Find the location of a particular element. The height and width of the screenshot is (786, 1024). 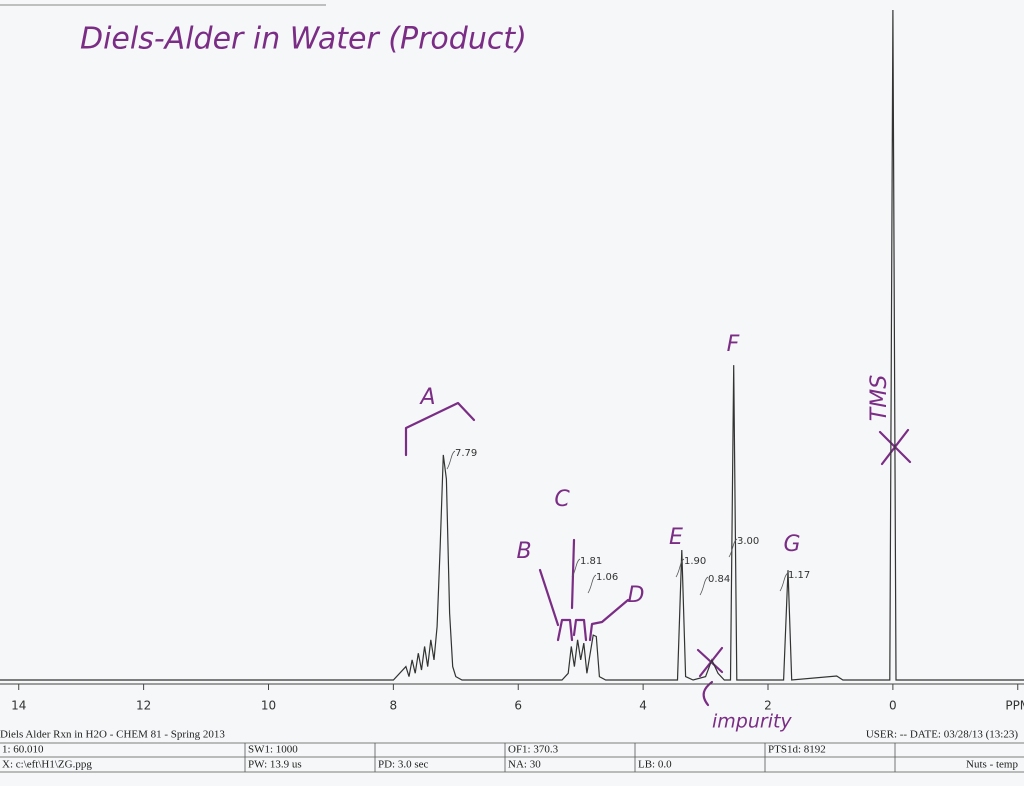

footer-cell: OF1: 370.3 is located at coordinates (533, 750).